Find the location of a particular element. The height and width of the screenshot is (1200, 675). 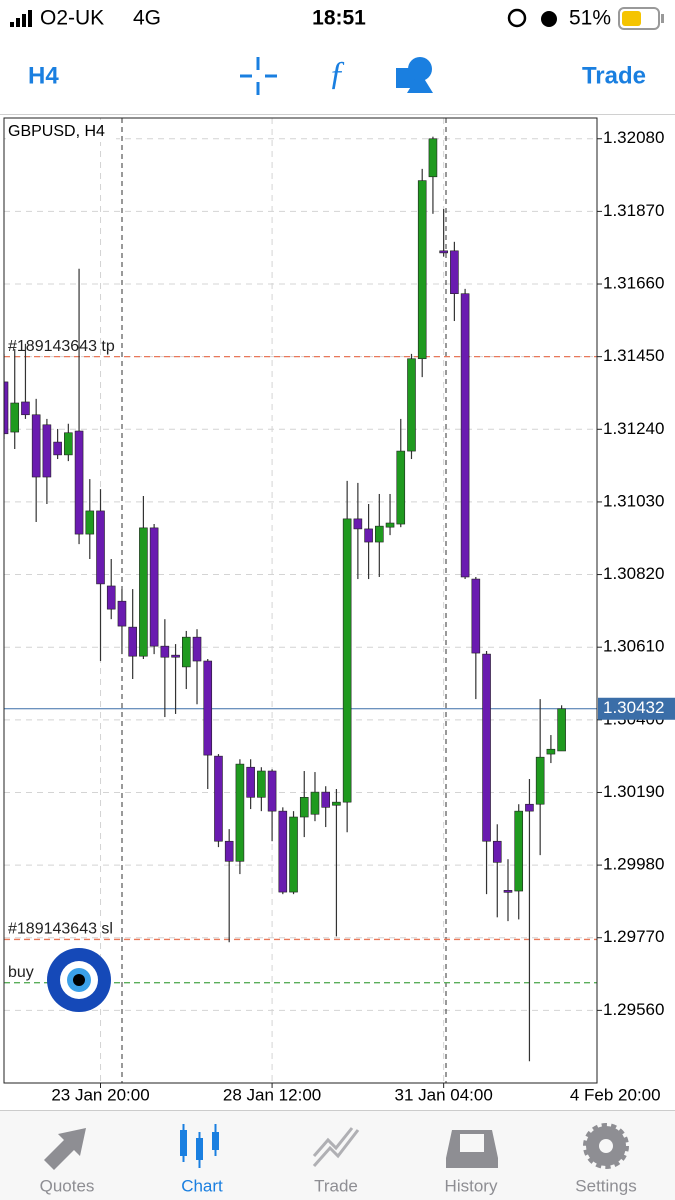

tab-bar: Quotes Chart Trade History Settings is located at coordinates (337, 1155).